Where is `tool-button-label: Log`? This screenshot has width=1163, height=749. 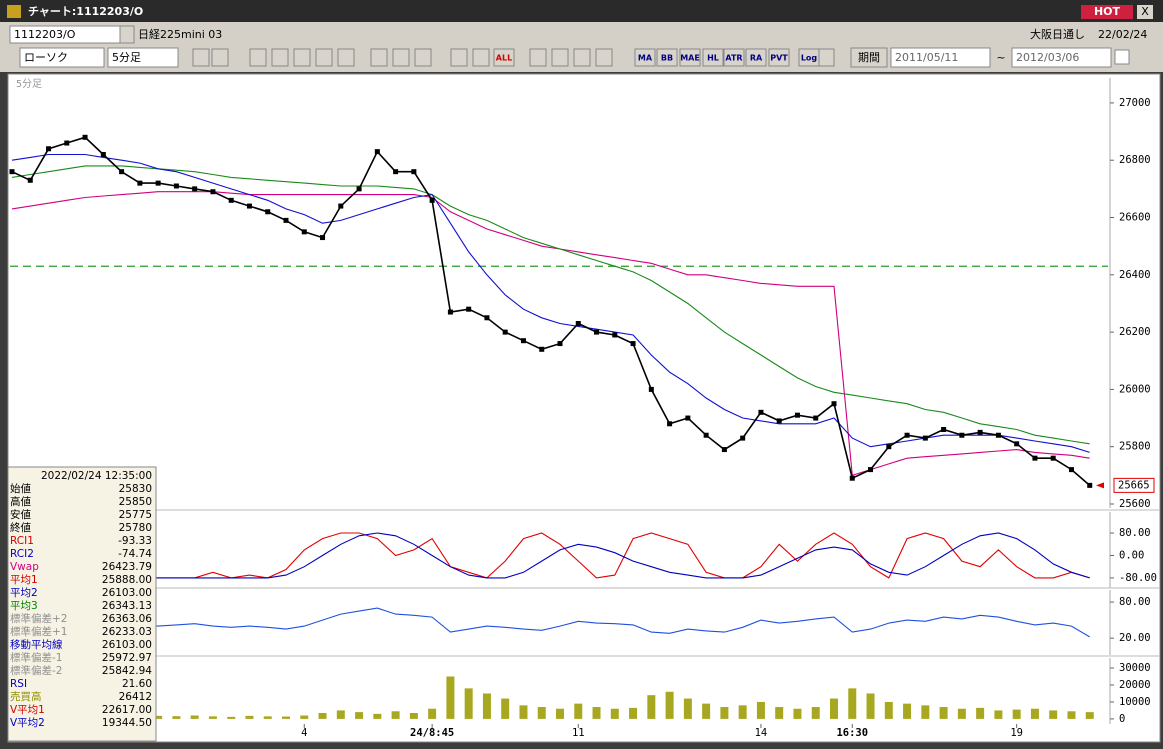 tool-button-label: Log is located at coordinates (809, 58).